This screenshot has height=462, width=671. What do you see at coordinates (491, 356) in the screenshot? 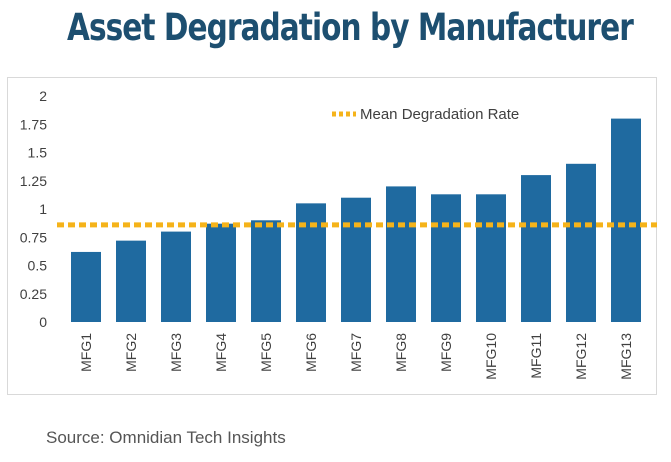
I see `x-tick-label: MFG10` at bounding box center [491, 356].